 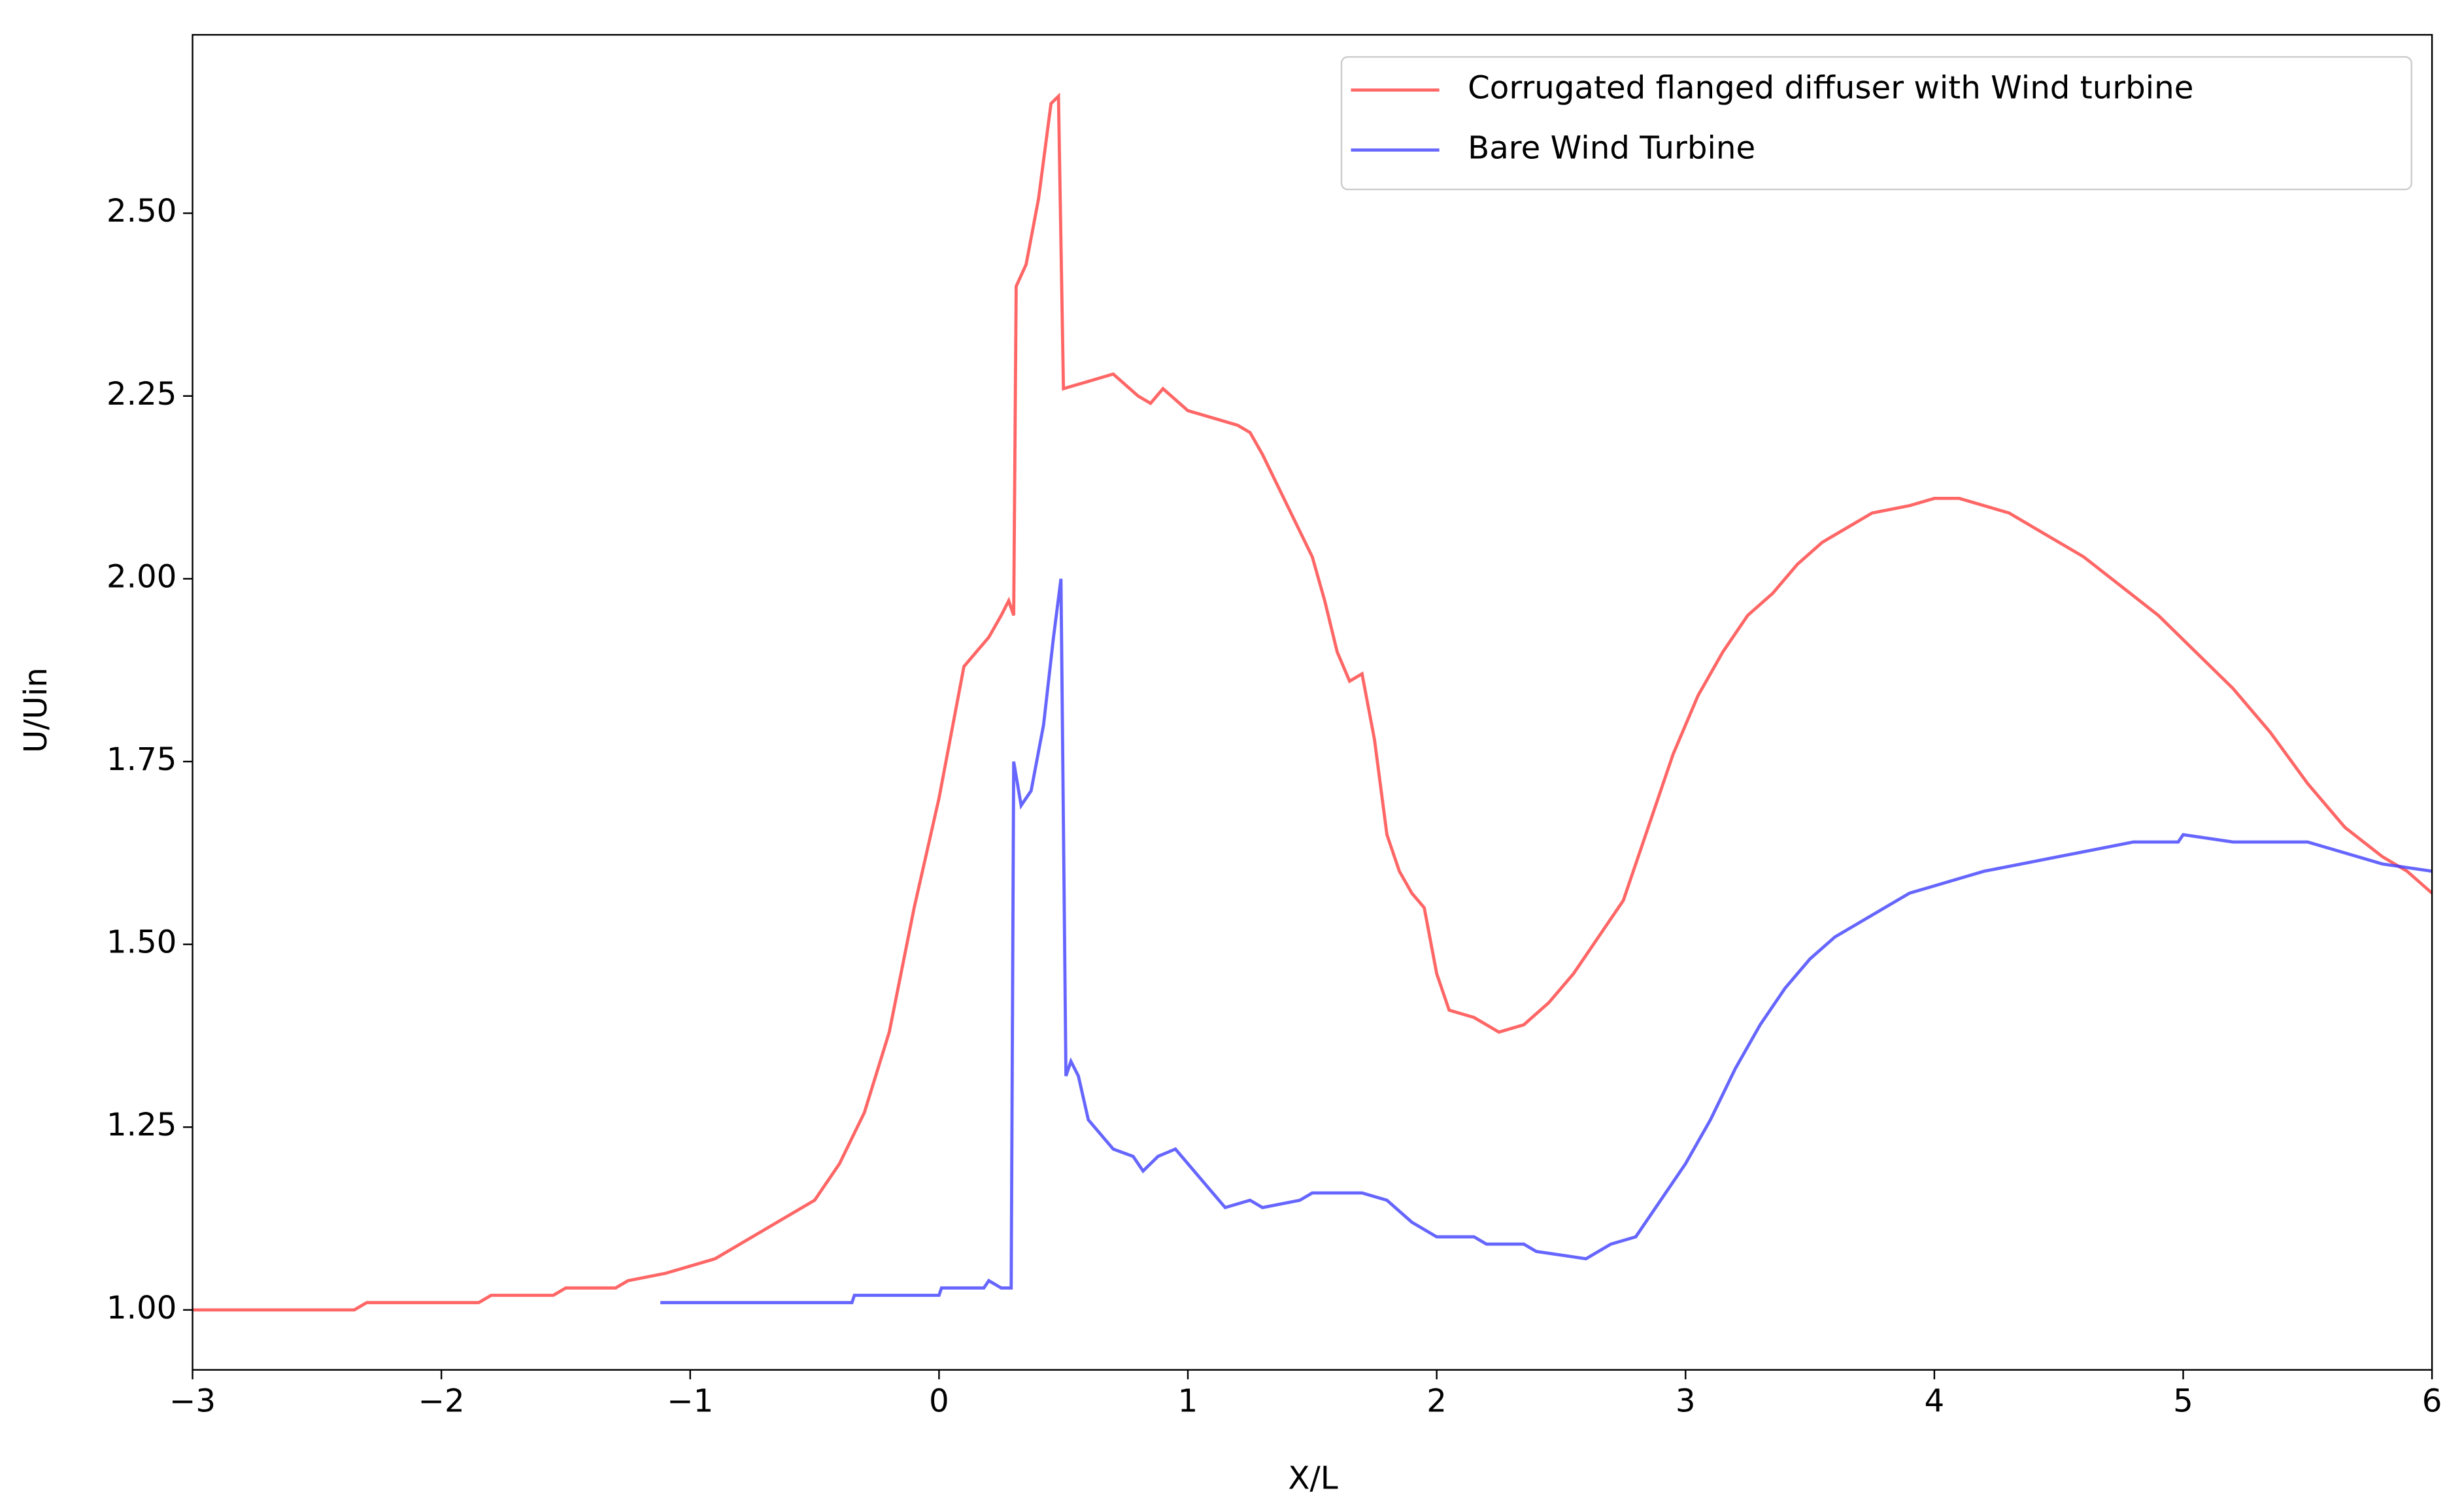 What do you see at coordinates (142, 1125) in the screenshot?
I see `y-tick-label: 1.25` at bounding box center [142, 1125].